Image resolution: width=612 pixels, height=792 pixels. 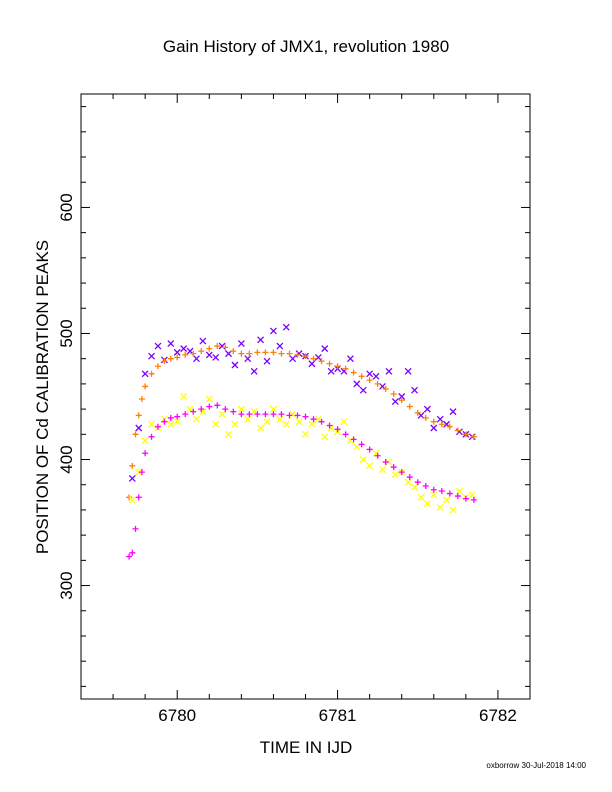 I want to click on x-axis-label: TIME IN IJD, so click(x=306, y=747).